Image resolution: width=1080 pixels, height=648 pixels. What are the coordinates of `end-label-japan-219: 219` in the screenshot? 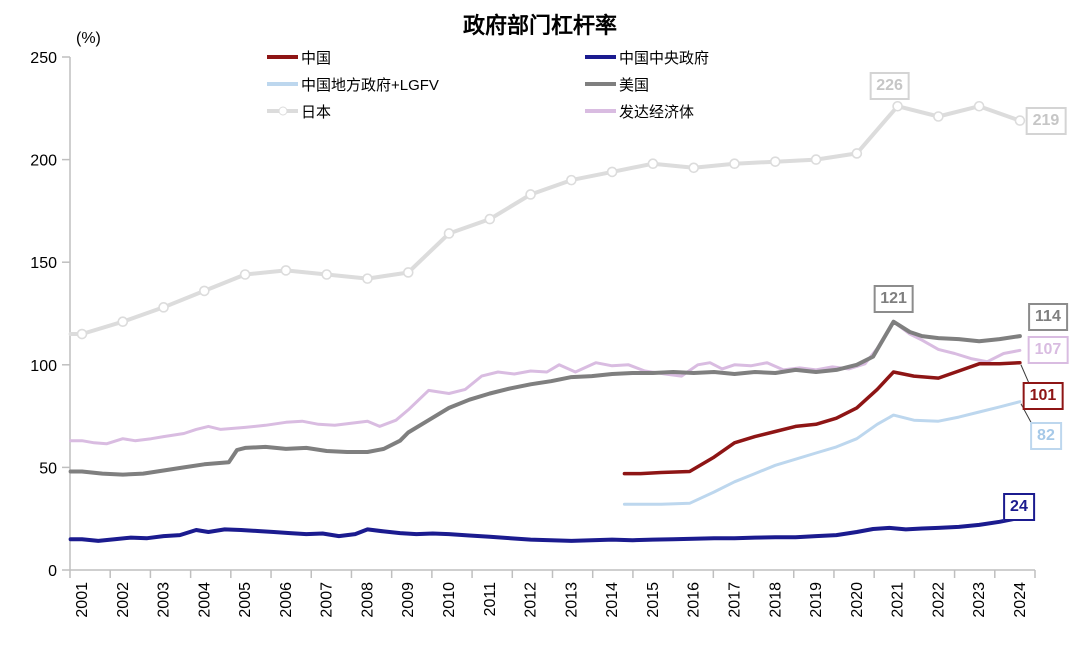 It's located at (1046, 120).